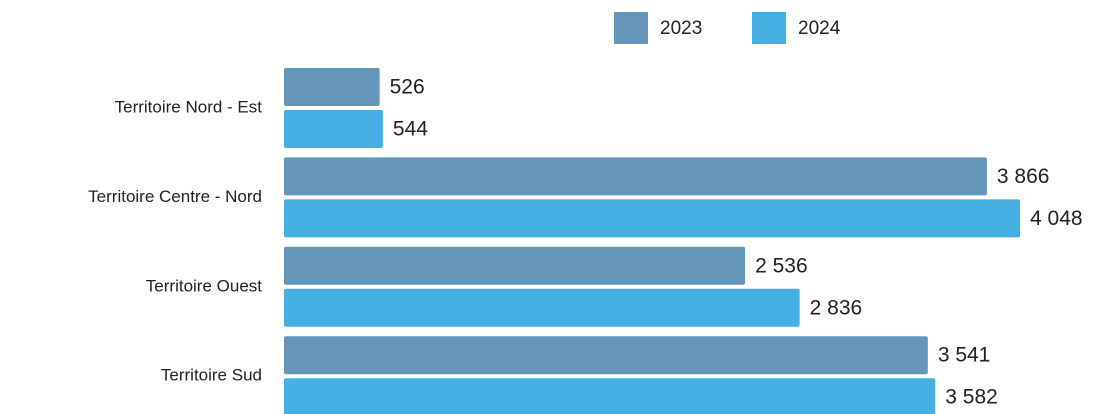 This screenshot has width=1097, height=414. Describe the element at coordinates (211, 375) in the screenshot. I see `category-label: Territoire Sud` at that location.